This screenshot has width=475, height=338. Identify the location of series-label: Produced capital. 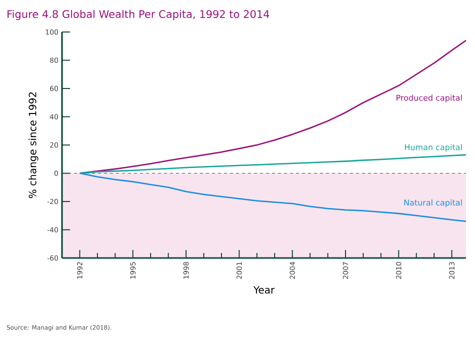
(429, 98).